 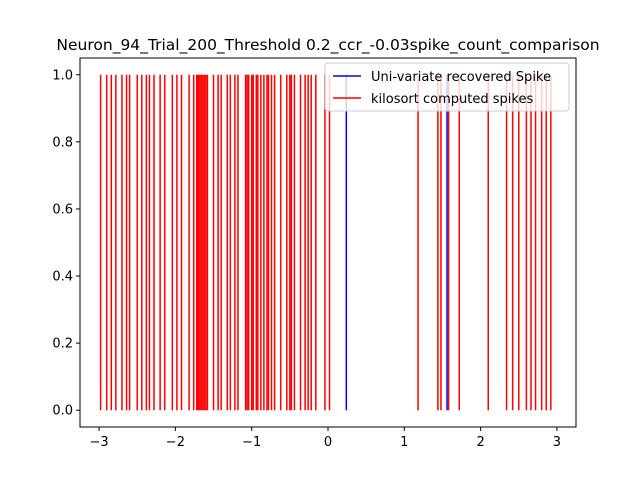 I want to click on x-tick-label: 2, so click(x=480, y=442).